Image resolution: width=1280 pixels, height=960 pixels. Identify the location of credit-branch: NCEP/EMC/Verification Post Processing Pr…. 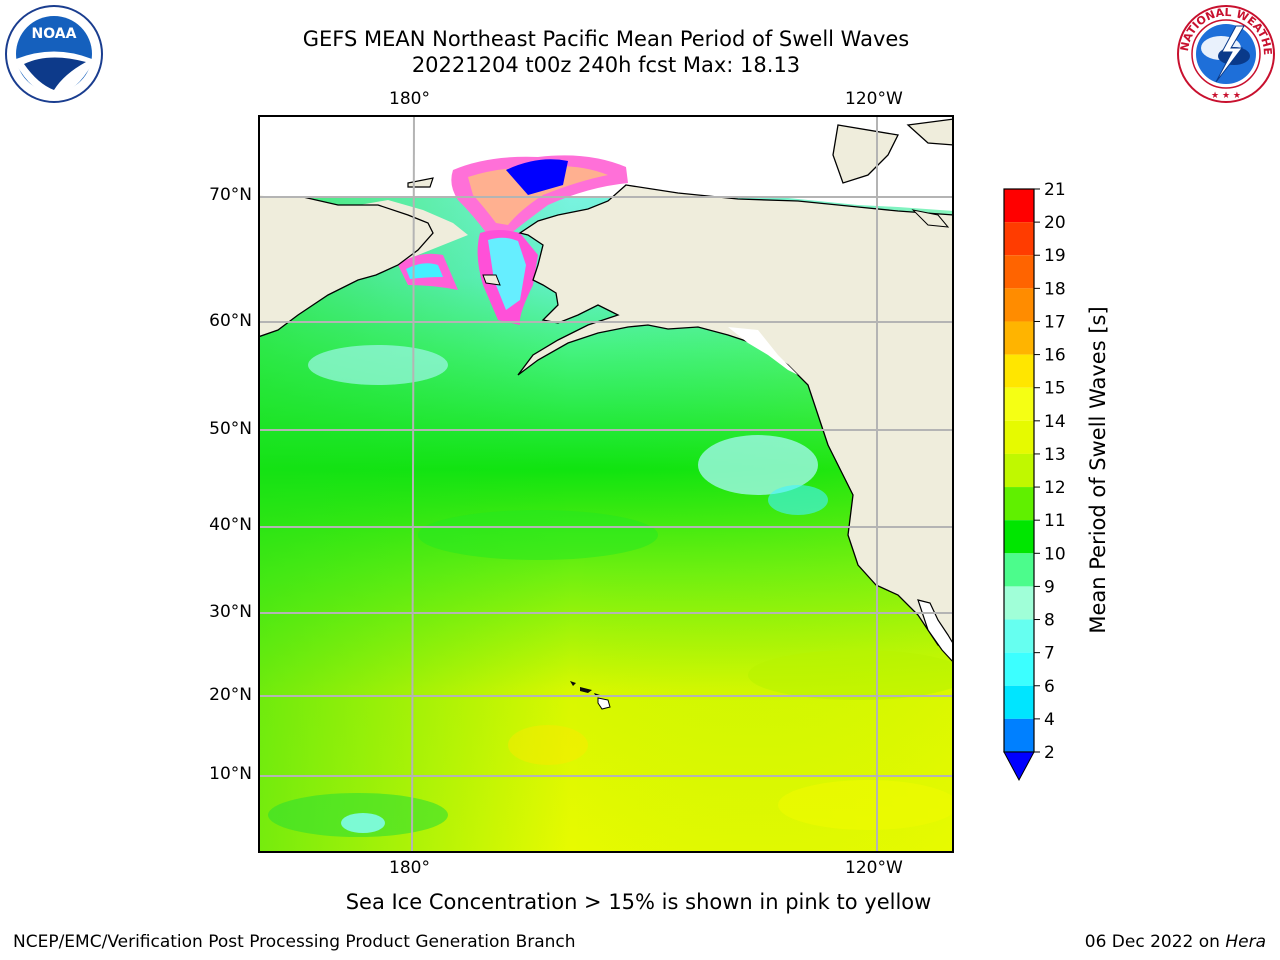
(294, 942).